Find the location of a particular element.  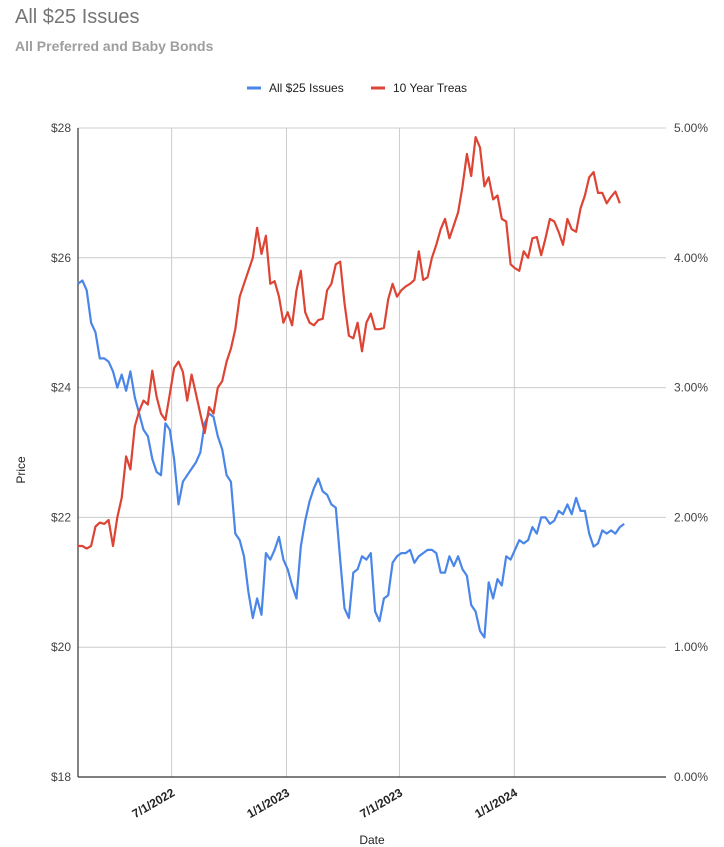

y-right-tick-label: 2.00% is located at coordinates (691, 517).